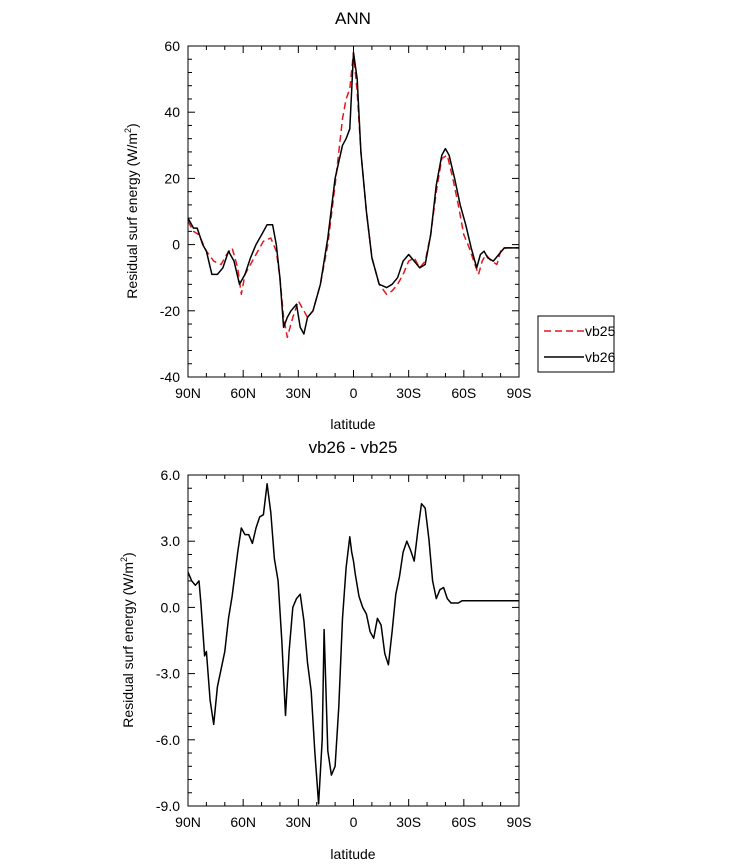  I want to click on legend: vb25 vb26, so click(576, 344).